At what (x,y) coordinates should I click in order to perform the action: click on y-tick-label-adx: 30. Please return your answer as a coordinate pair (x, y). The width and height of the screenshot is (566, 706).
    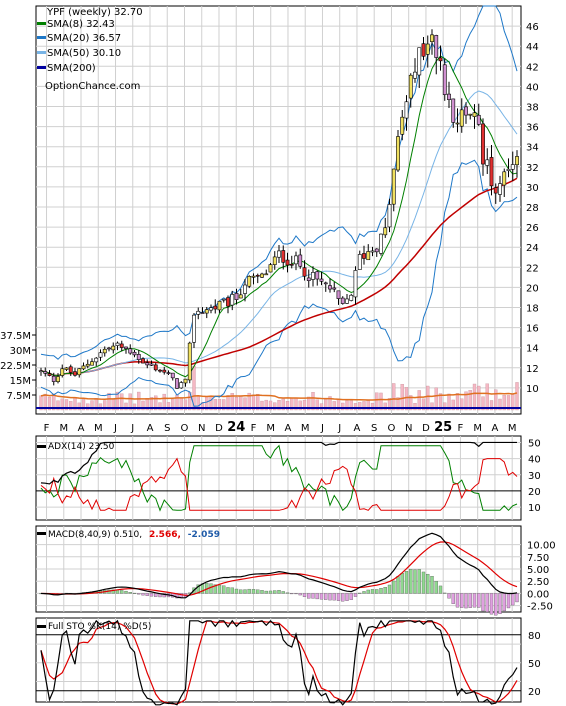
    Looking at the image, I should click on (534, 476).